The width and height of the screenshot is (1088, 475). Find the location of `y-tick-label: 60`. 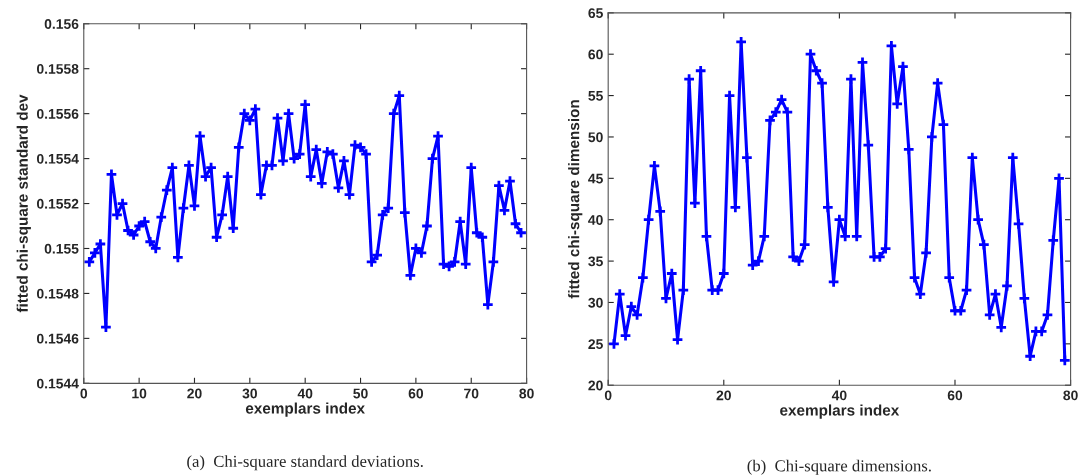

y-tick-label: 60 is located at coordinates (595, 54).